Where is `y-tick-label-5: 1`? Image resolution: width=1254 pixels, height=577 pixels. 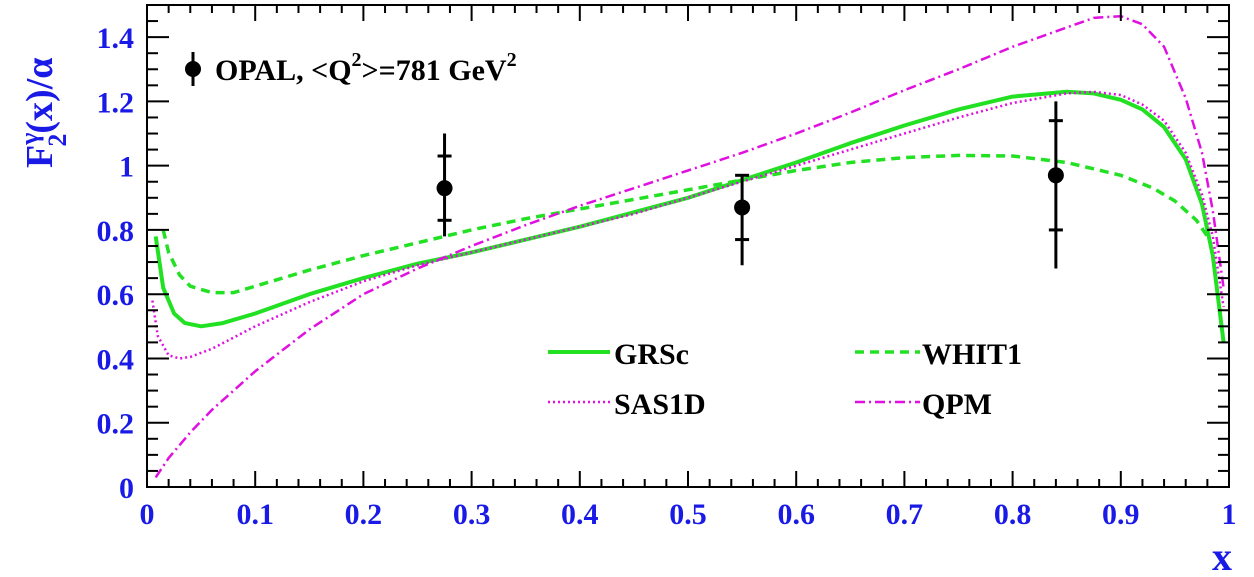 y-tick-label-5: 1 is located at coordinates (126, 167).